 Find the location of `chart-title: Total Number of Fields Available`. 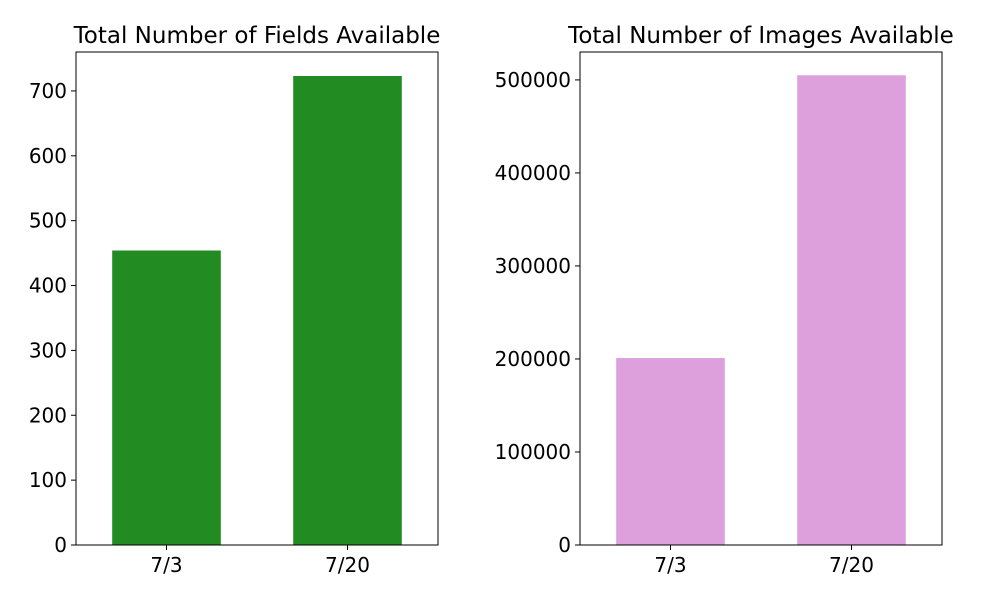

chart-title: Total Number of Fields Available is located at coordinates (257, 36).